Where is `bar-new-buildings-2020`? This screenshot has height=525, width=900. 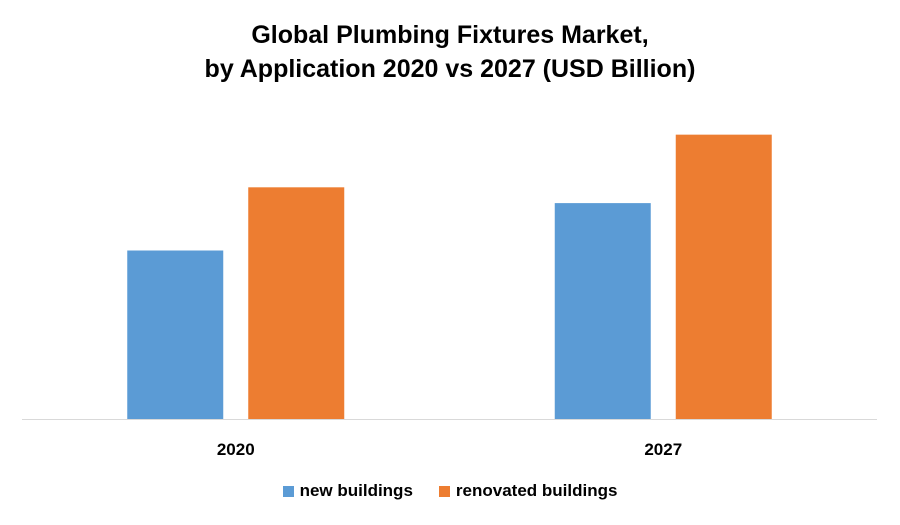
bar-new-buildings-2020 is located at coordinates (175, 334).